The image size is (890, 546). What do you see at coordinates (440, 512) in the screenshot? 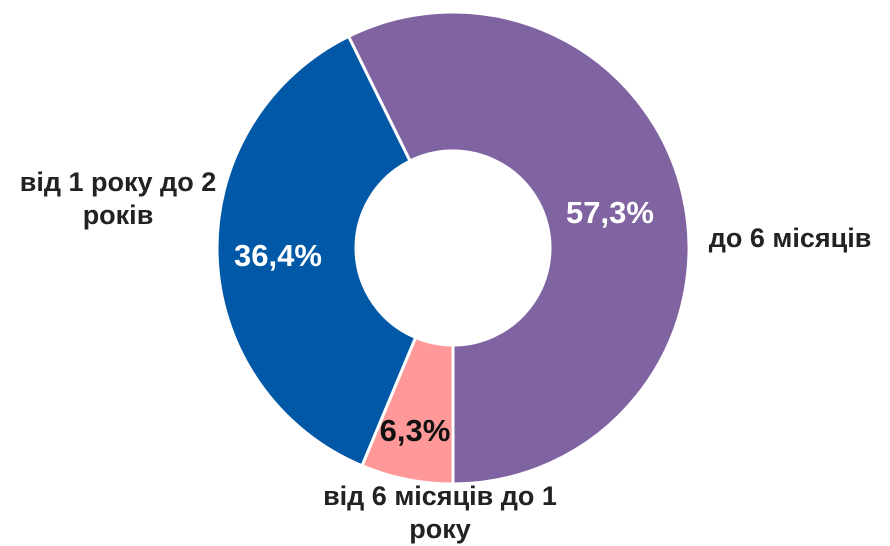
I see `category-label: від 6 місяців до 1 року` at bounding box center [440, 512].